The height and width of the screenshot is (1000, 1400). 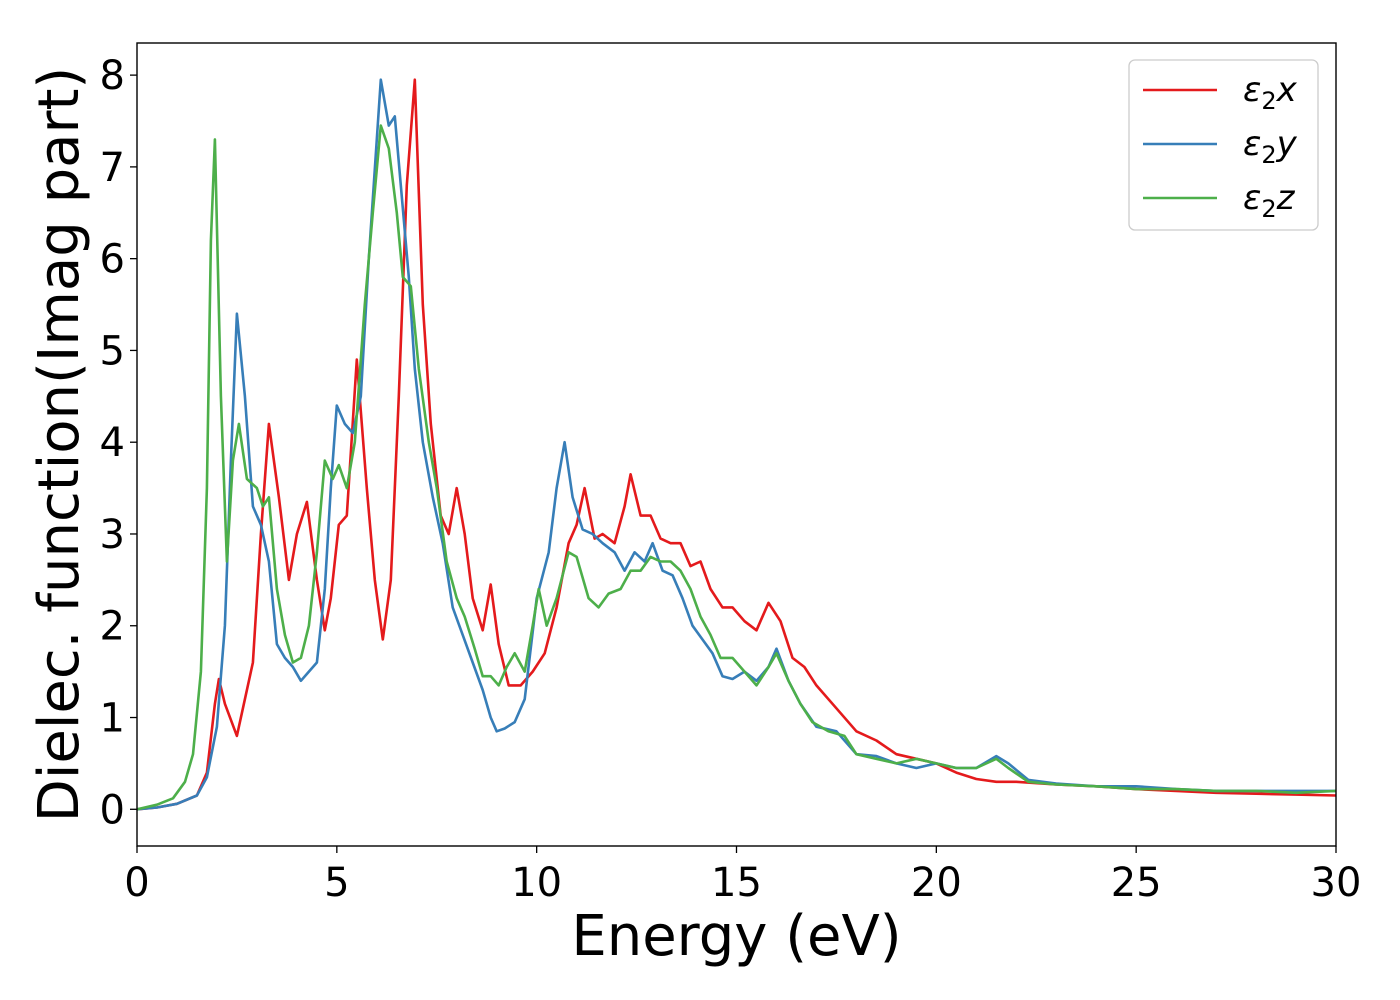 I want to click on y-tick-label: 6, so click(x=112, y=260).